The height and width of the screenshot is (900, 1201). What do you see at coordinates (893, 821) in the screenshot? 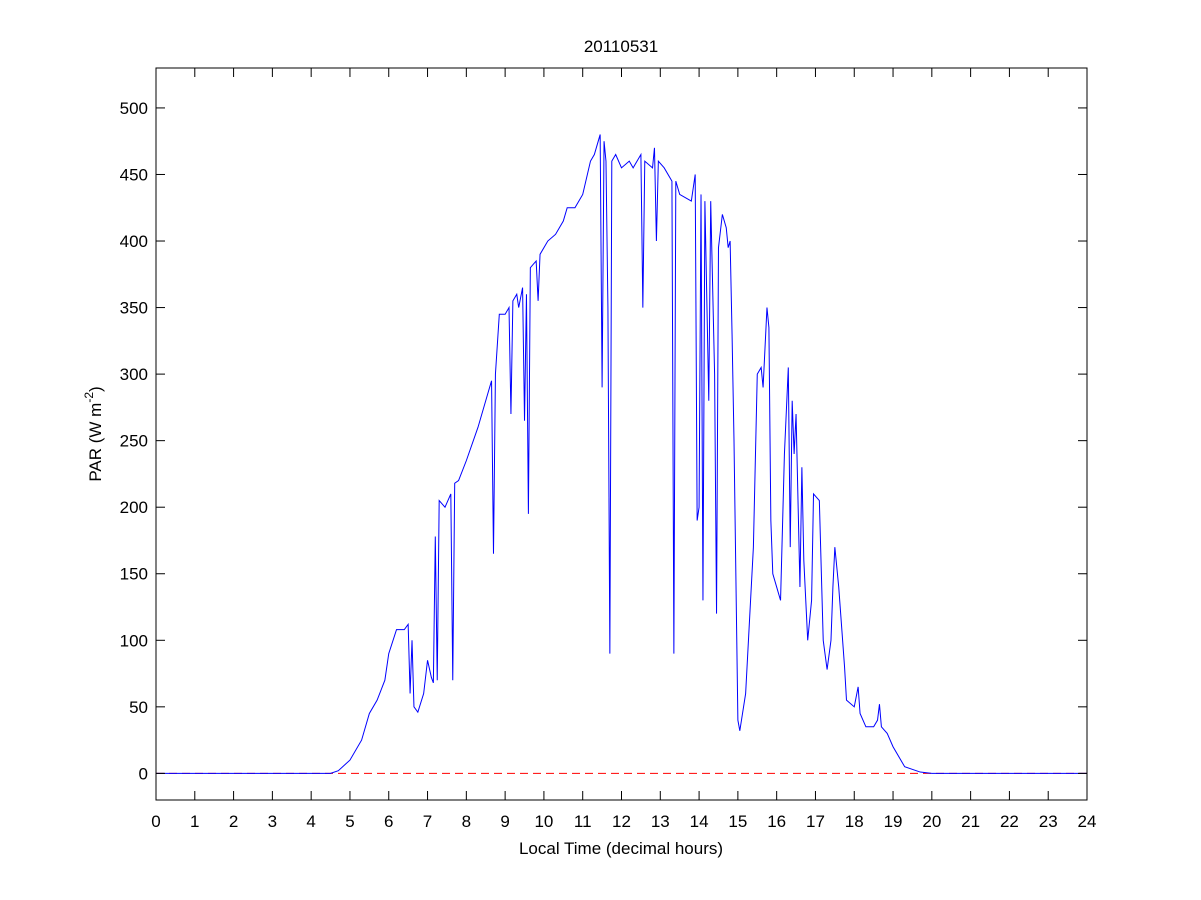
I see `x-tick-label: 19` at bounding box center [893, 821].